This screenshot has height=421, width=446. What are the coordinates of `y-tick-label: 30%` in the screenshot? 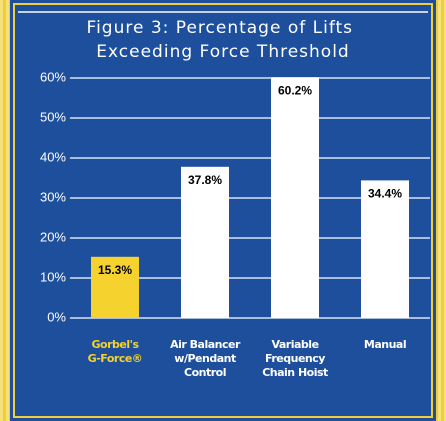 It's located at (53, 196).